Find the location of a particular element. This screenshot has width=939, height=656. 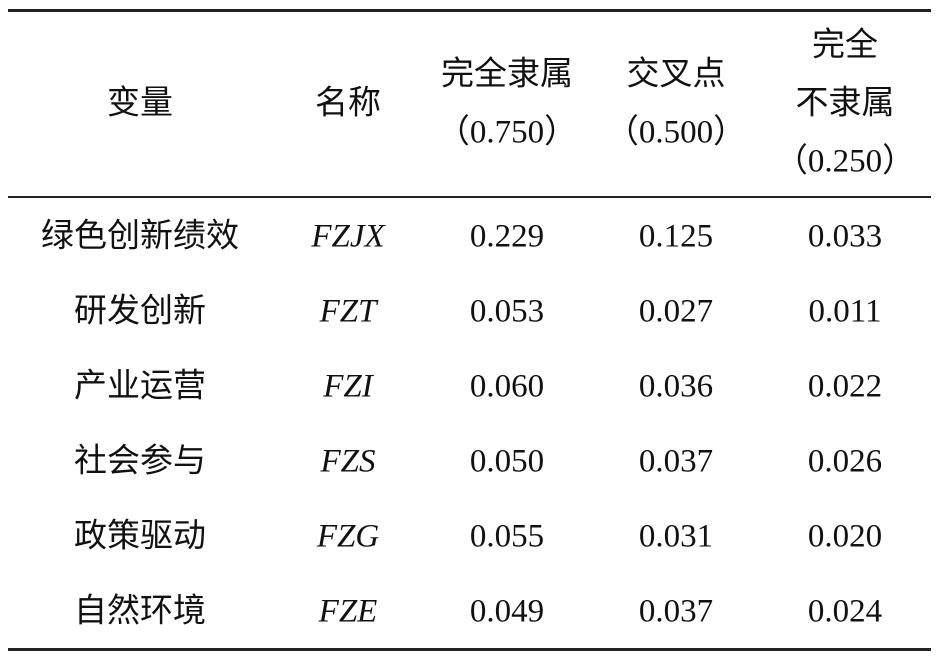

row-code: FZT is located at coordinates (348, 311).